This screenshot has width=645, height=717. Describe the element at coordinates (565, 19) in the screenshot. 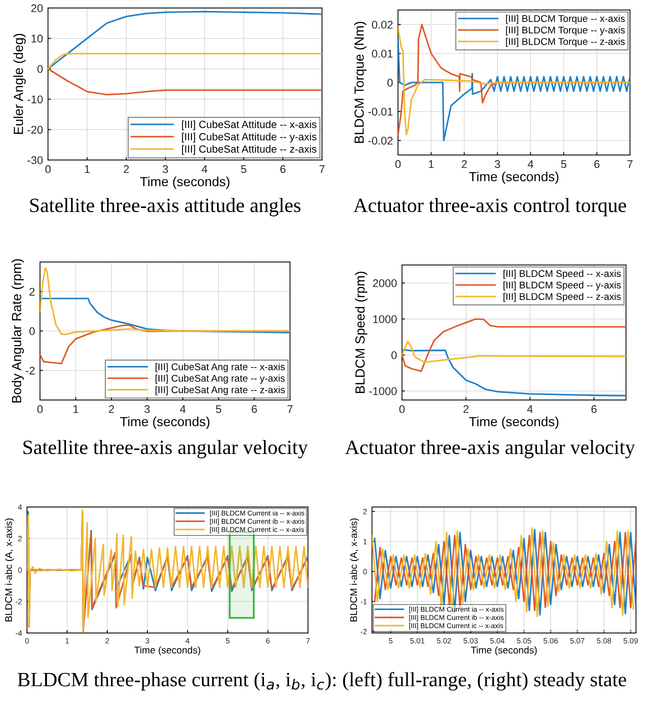

I see `legend-label: [III] BLDCM Torque -- x-axis` at that location.